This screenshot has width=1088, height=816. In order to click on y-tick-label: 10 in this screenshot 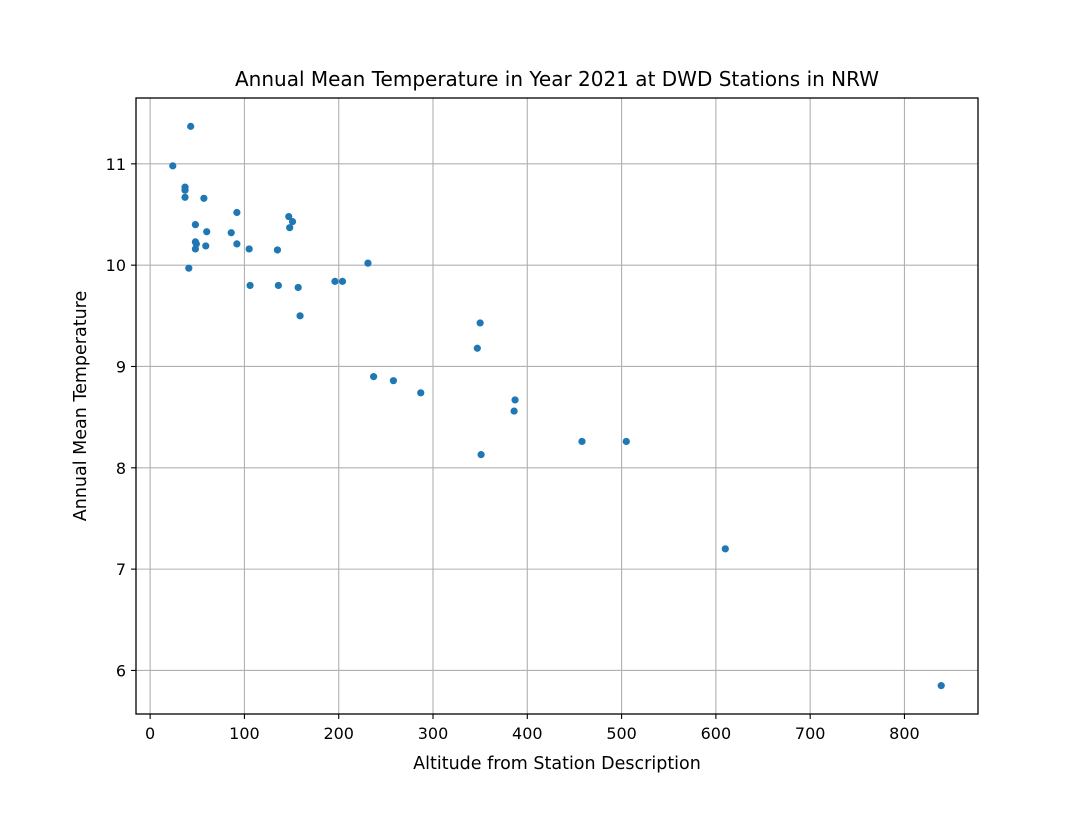, I will do `click(116, 265)`.